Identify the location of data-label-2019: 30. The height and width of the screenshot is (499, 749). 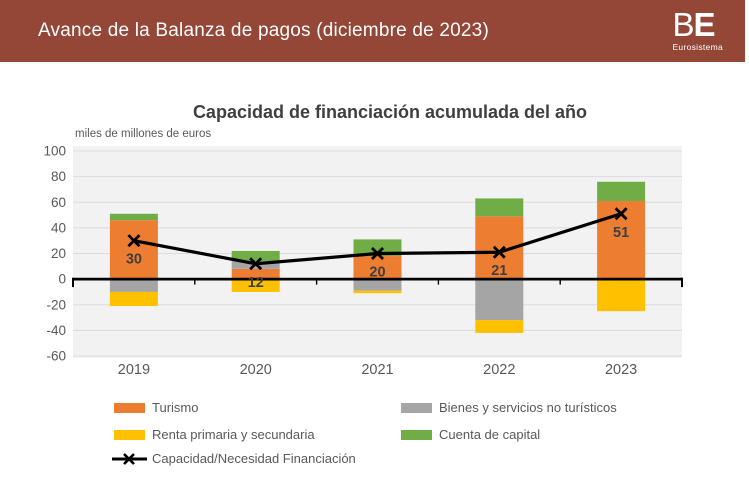
(134, 260).